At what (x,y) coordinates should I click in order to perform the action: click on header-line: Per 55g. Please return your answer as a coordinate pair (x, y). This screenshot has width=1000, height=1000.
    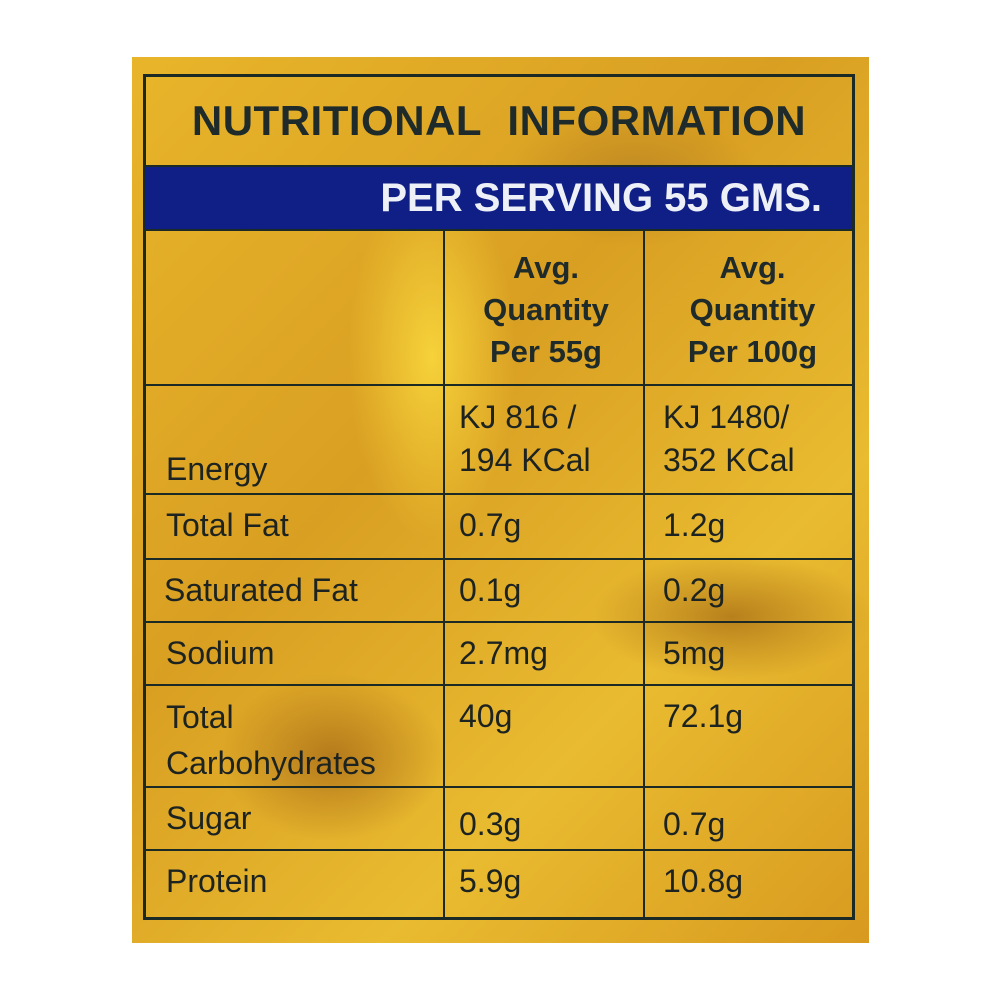
    Looking at the image, I should click on (545, 351).